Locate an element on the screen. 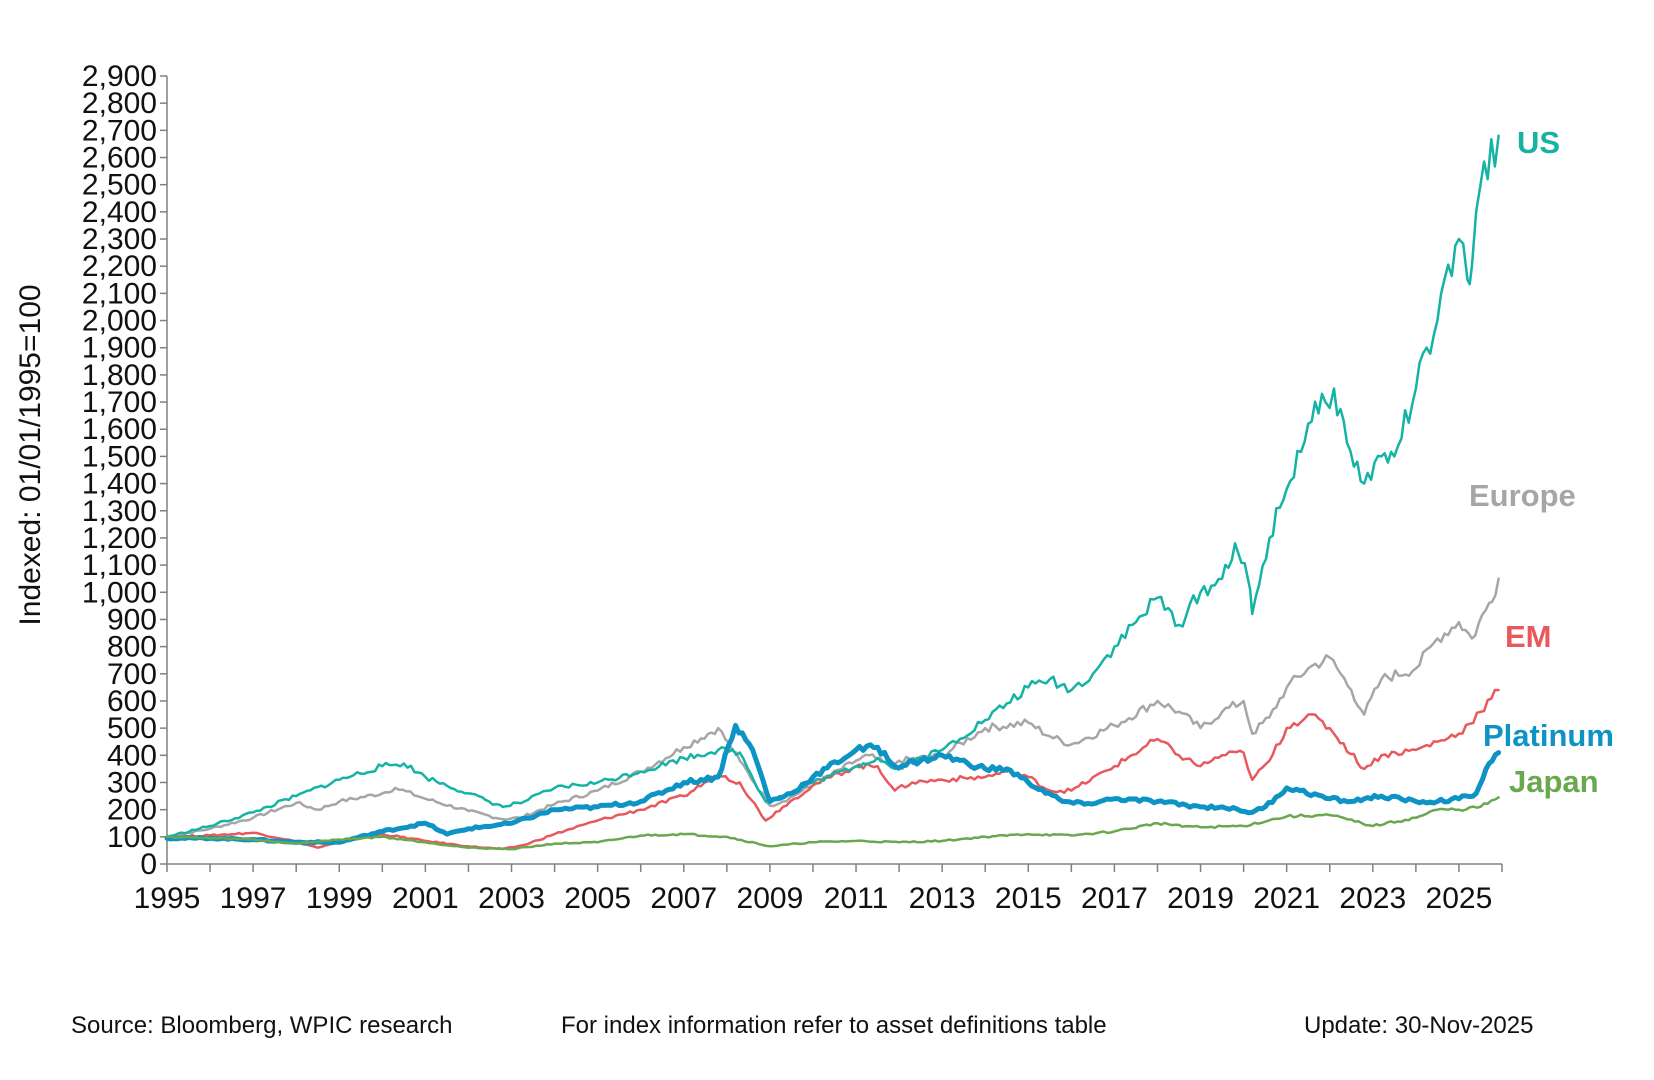  y-tick-label: 1,300 is located at coordinates (119, 511).